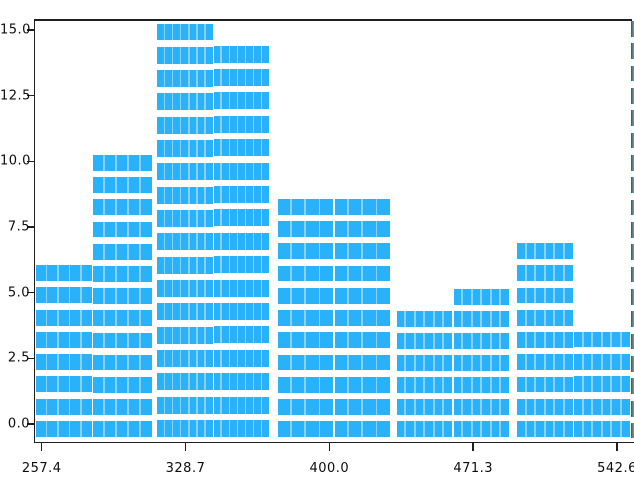 The image size is (634, 483). What do you see at coordinates (15, 96) in the screenshot?
I see `y-tick-label: 12.5` at bounding box center [15, 96].